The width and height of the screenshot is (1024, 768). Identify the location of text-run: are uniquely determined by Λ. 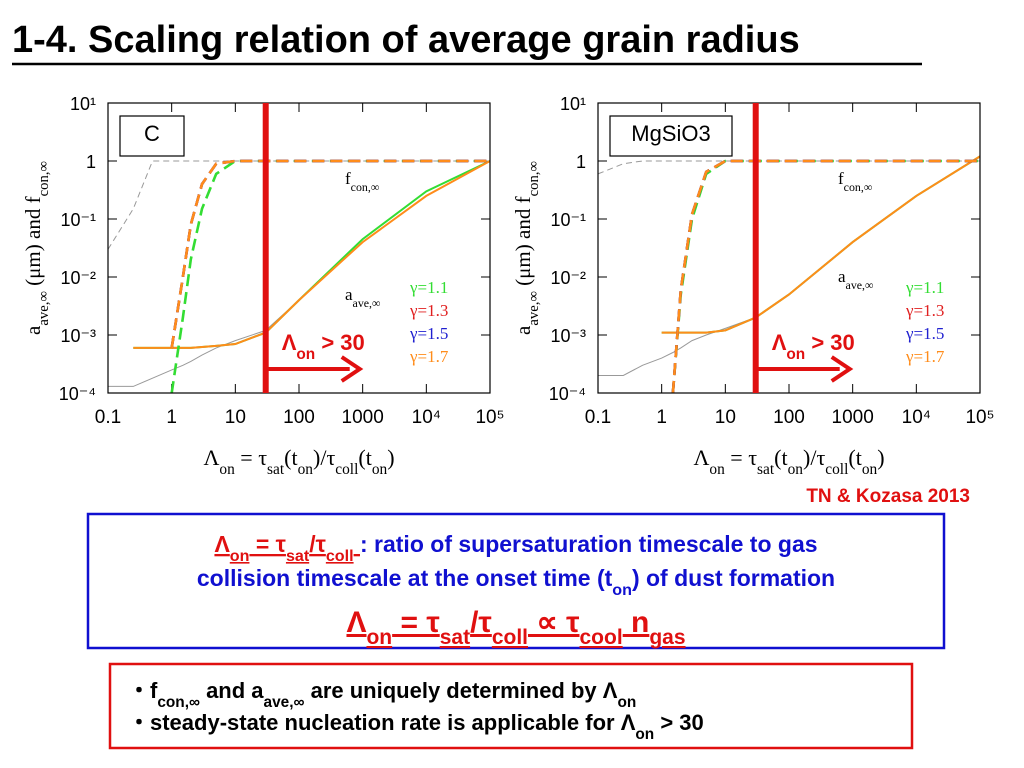
(460, 690).